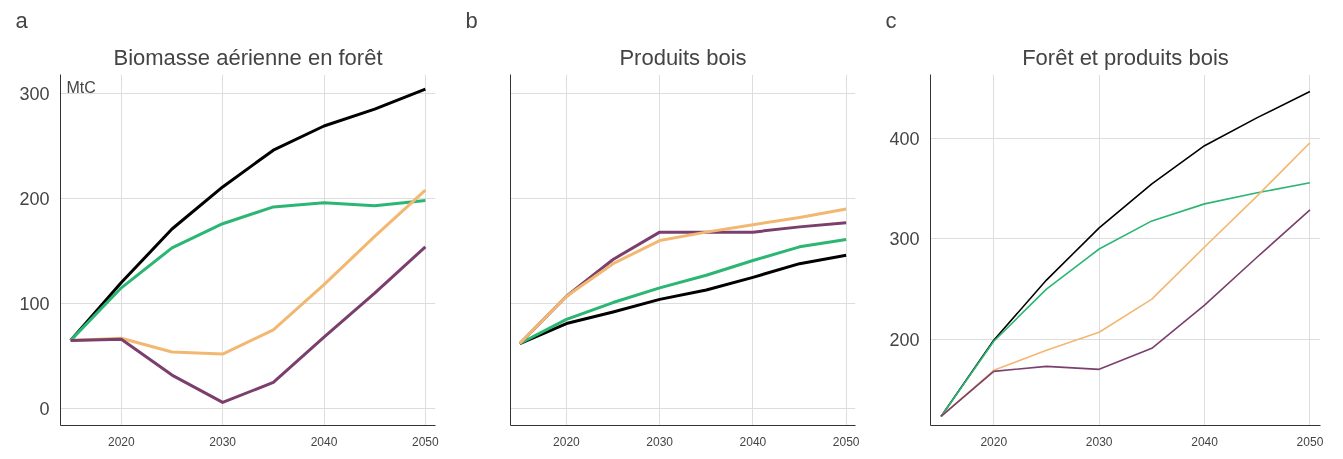 The image size is (1343, 459). What do you see at coordinates (248, 324) in the screenshot?
I see `line-series` at bounding box center [248, 324].